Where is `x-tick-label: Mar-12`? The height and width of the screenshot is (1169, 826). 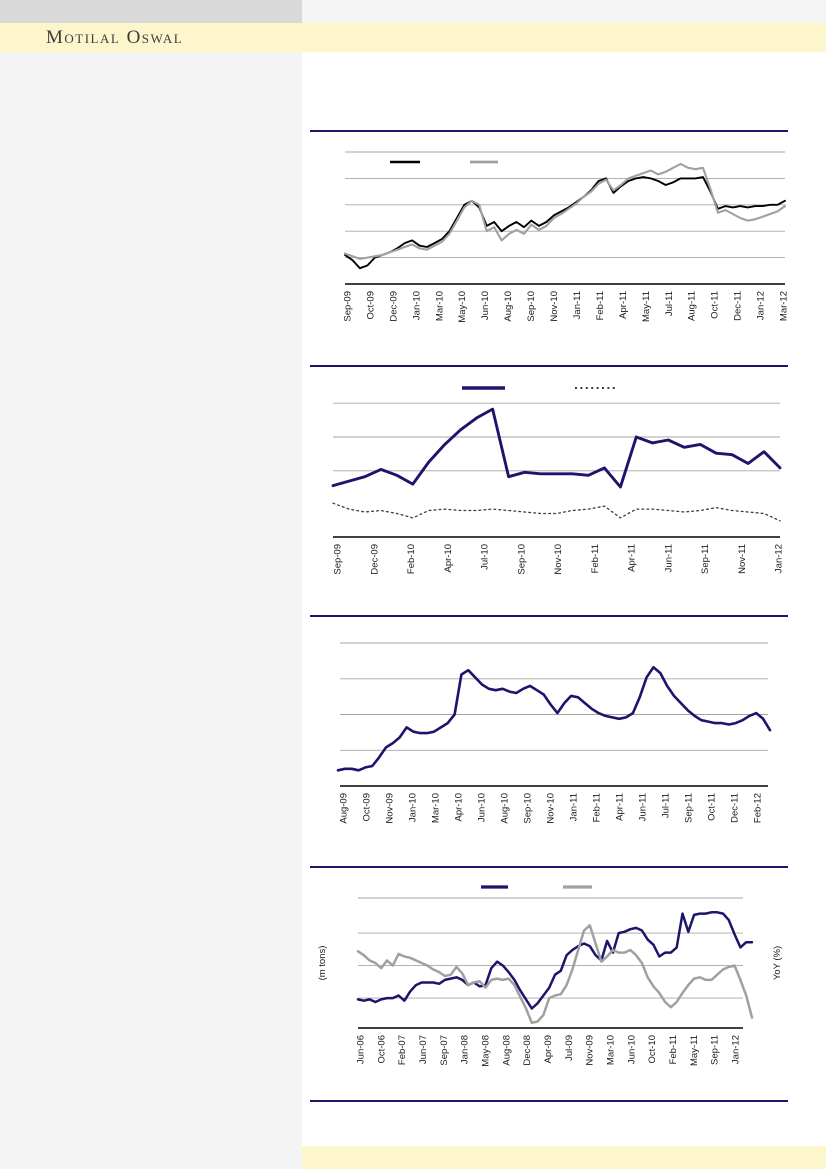
x-tick-label: Mar-12 is located at coordinates (784, 306).